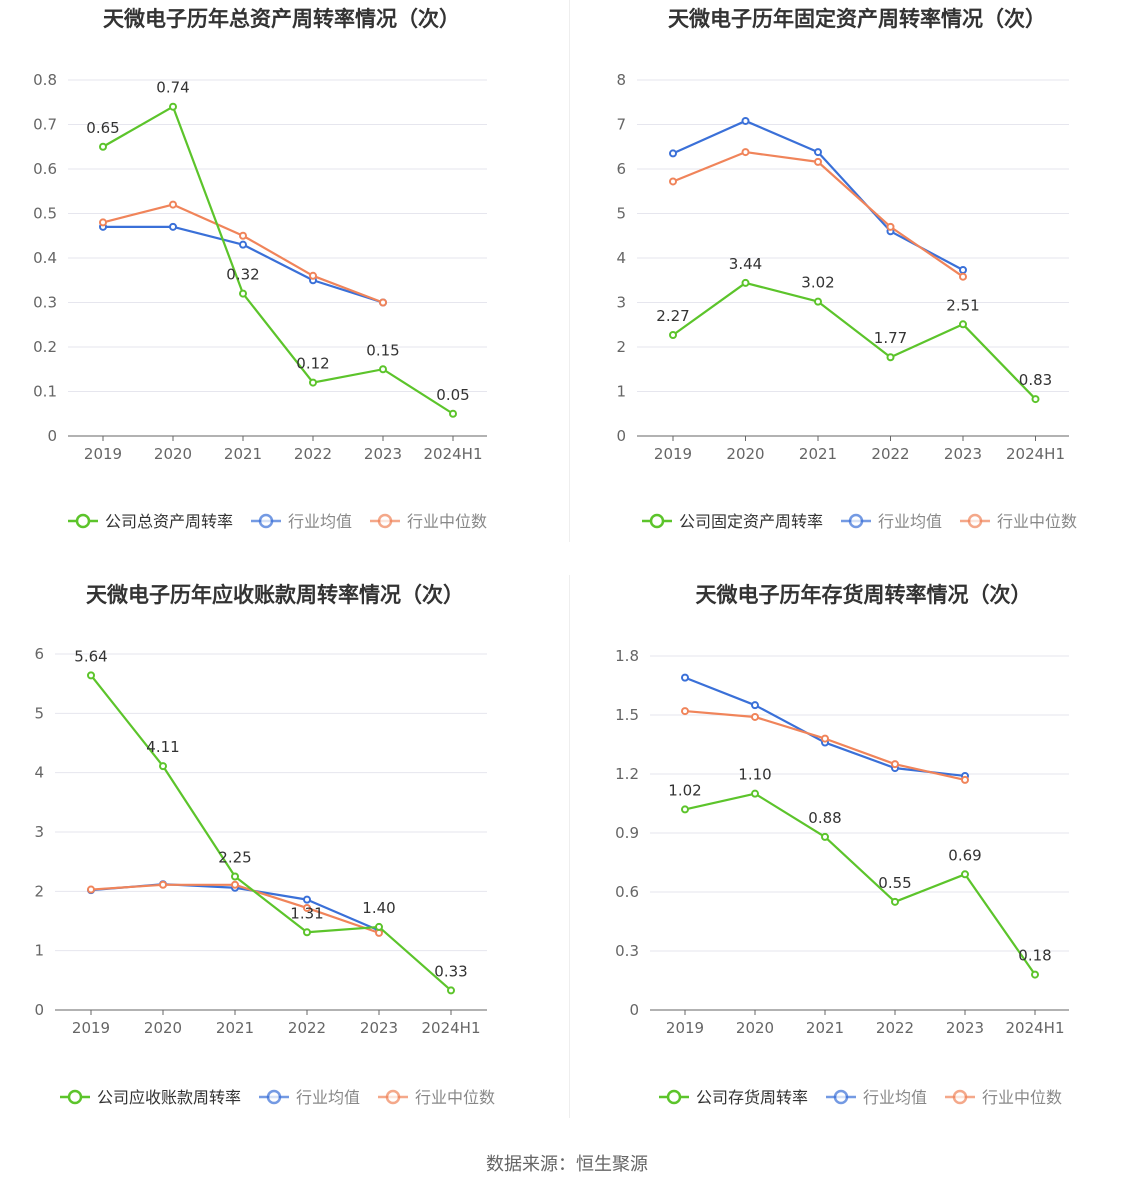 Image resolution: width=1134 pixels, height=1188 pixels. I want to click on data-label: 0.88, so click(824, 818).